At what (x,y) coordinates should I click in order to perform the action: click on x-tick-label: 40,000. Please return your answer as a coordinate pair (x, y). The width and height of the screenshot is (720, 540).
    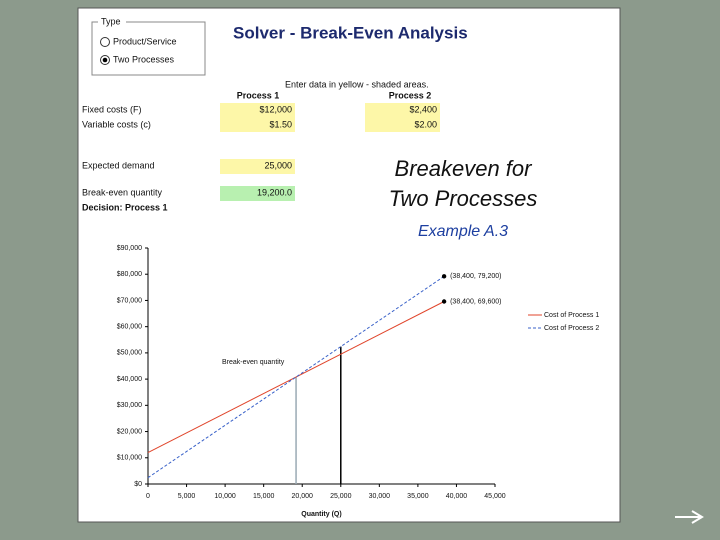
    Looking at the image, I should click on (457, 496).